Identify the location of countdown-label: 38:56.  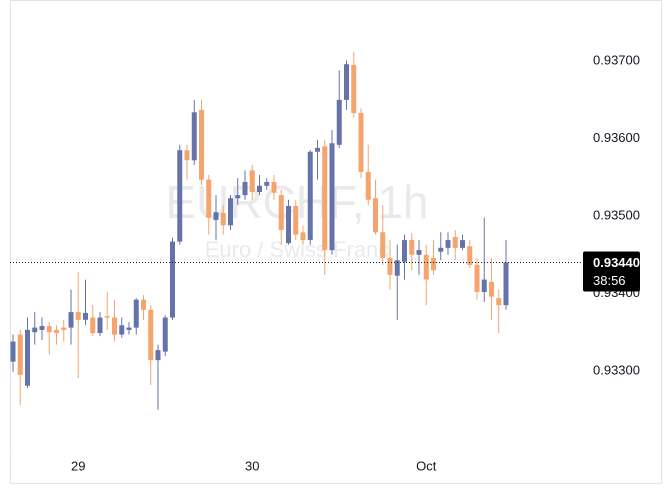
(609, 280).